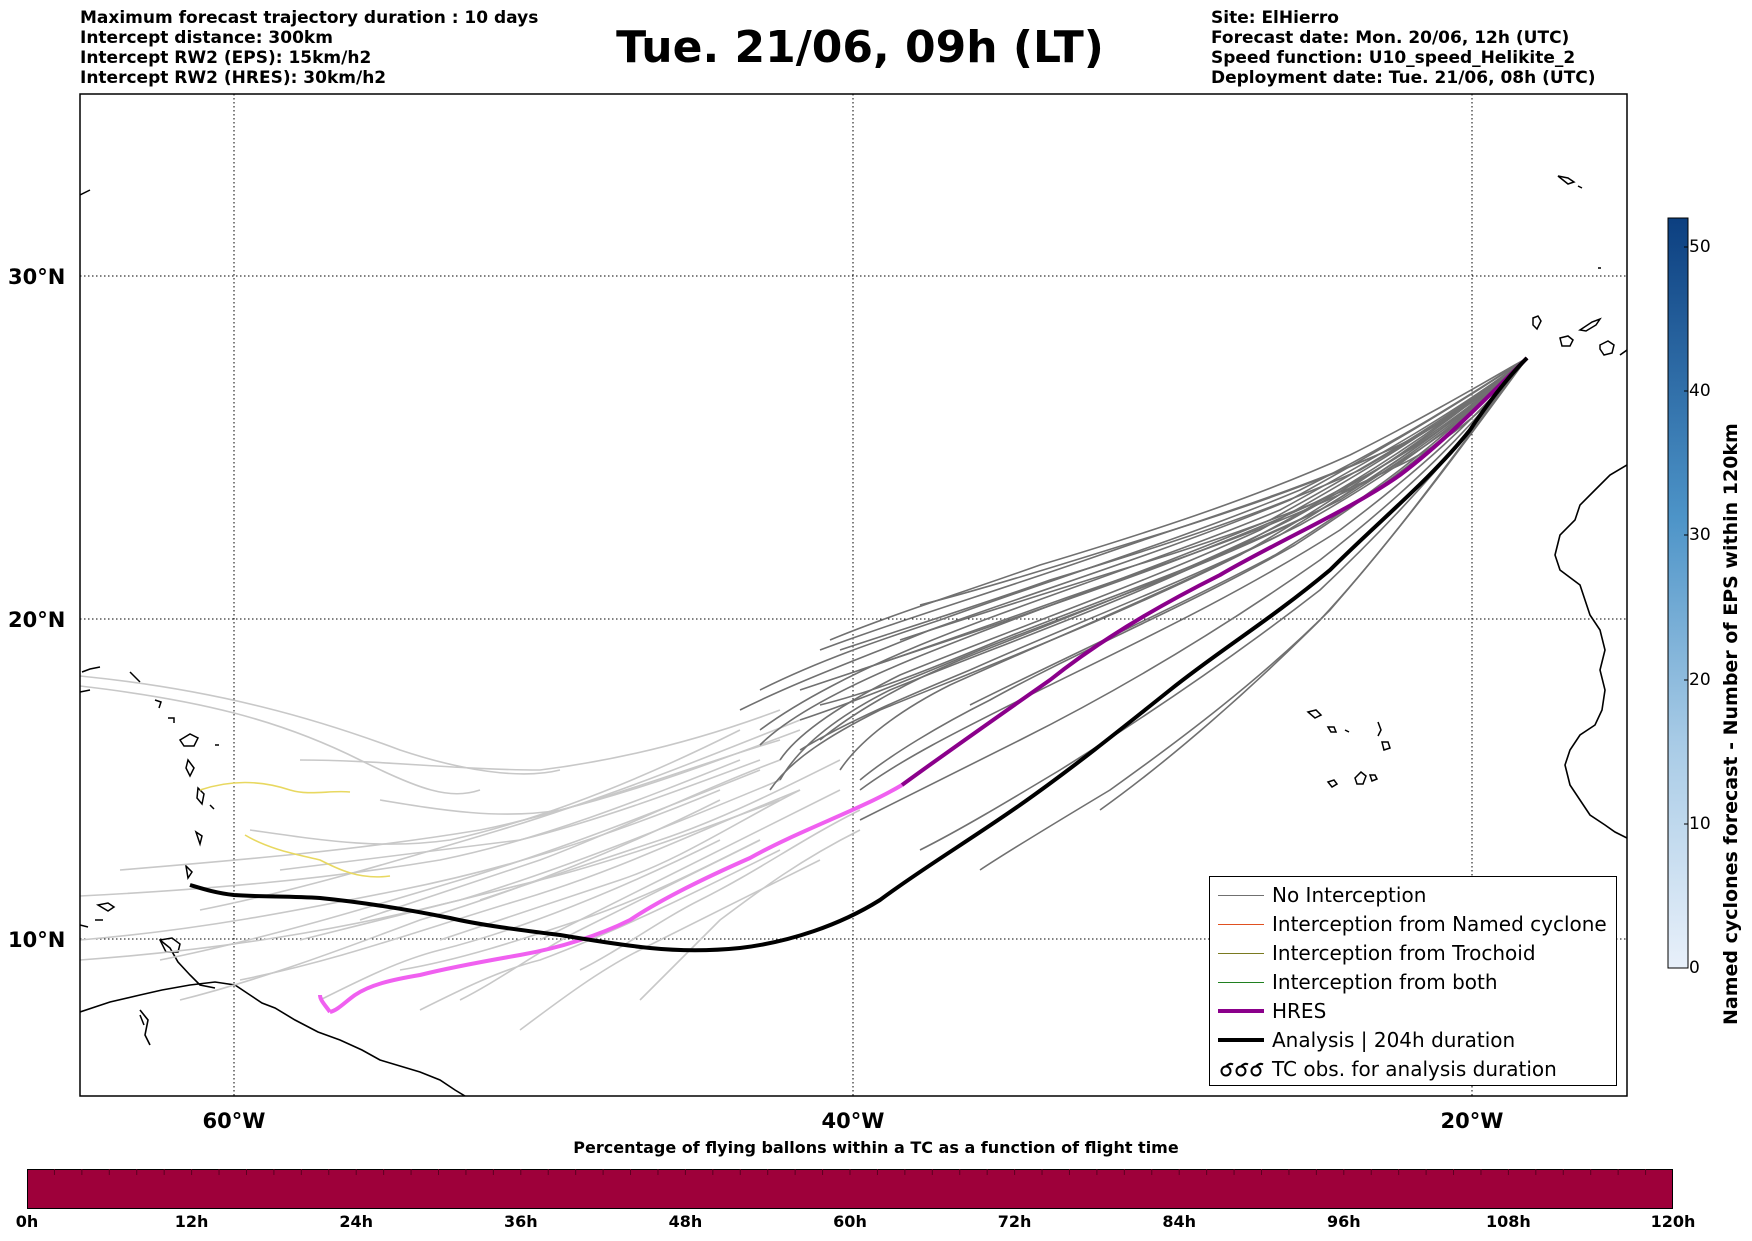  What do you see at coordinates (325, 1004) in the screenshot?
I see `hres-track-faded-tail` at bounding box center [325, 1004].